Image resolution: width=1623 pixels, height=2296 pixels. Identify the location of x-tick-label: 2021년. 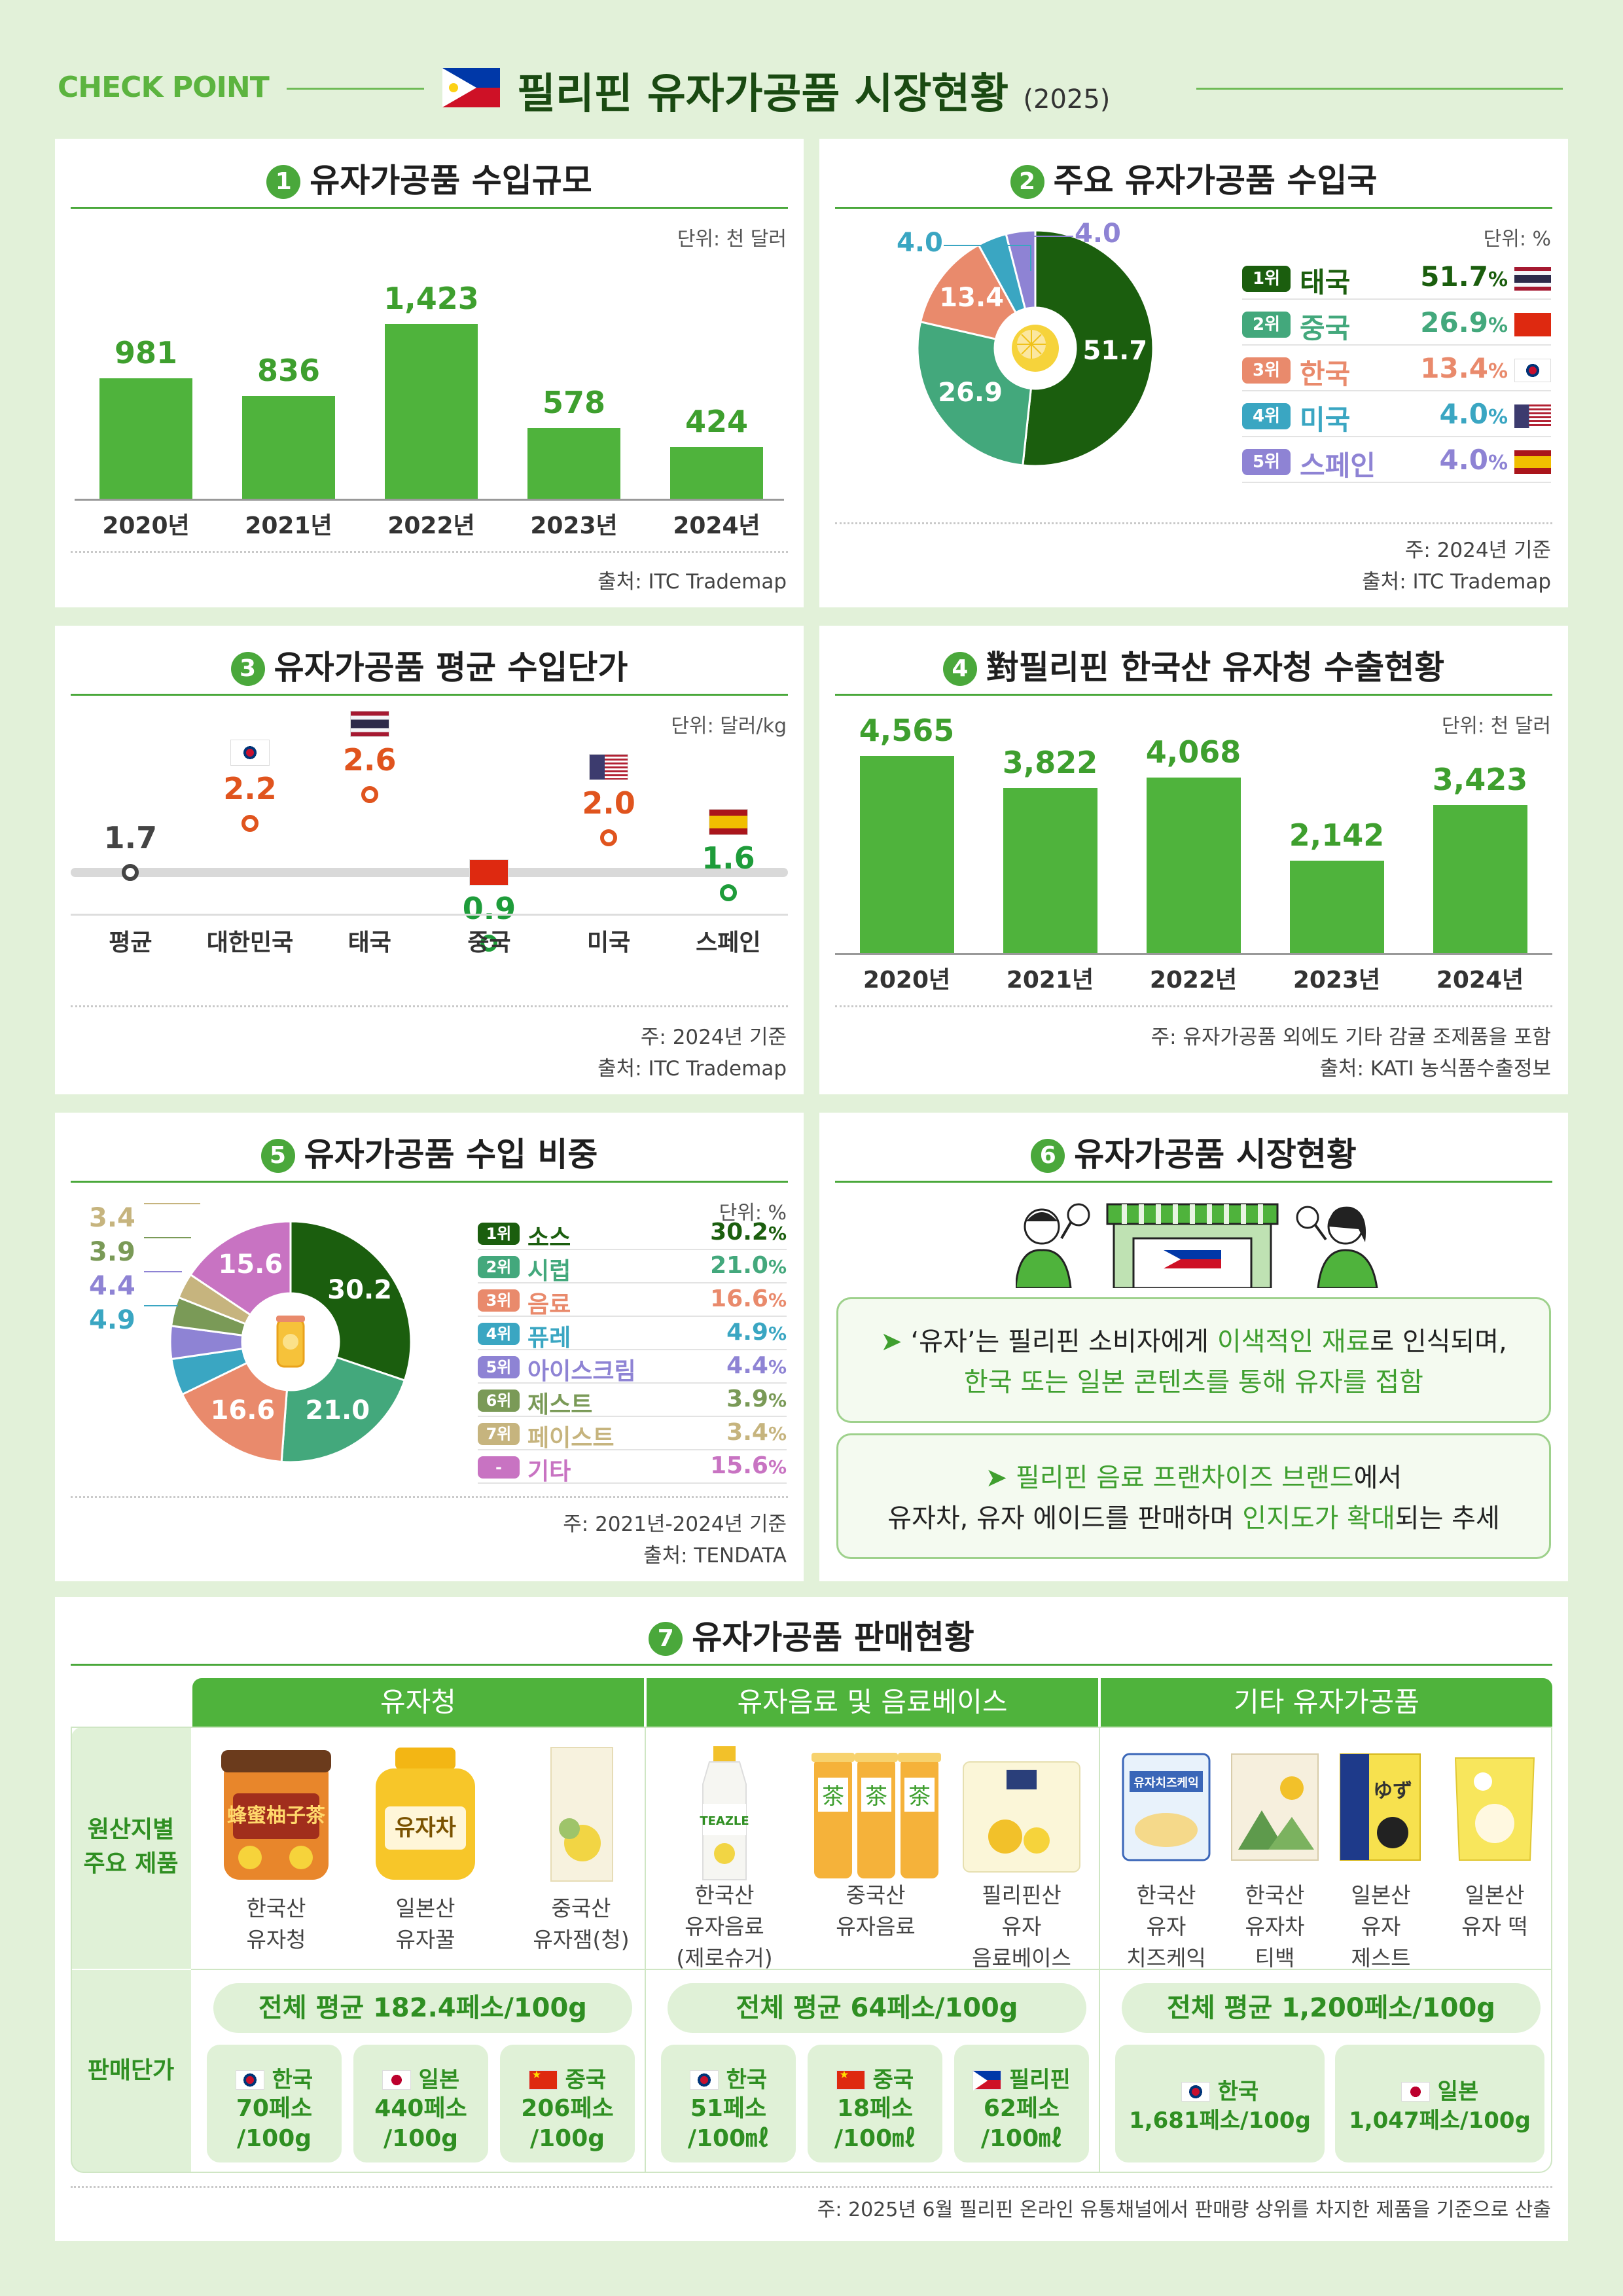
(1050, 980).